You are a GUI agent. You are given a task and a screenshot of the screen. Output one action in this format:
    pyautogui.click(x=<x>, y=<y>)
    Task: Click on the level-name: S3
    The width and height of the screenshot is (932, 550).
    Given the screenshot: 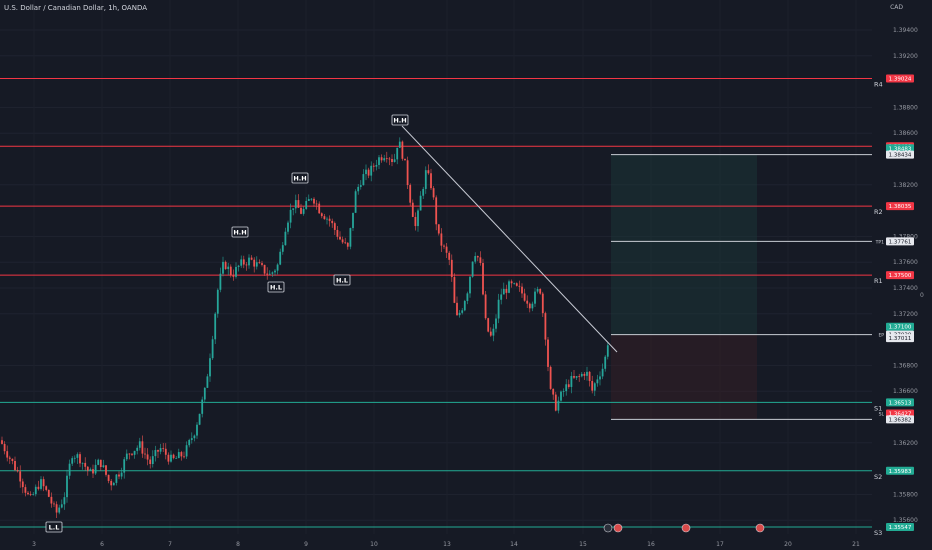 What is the action you would take?
    pyautogui.click(x=878, y=533)
    